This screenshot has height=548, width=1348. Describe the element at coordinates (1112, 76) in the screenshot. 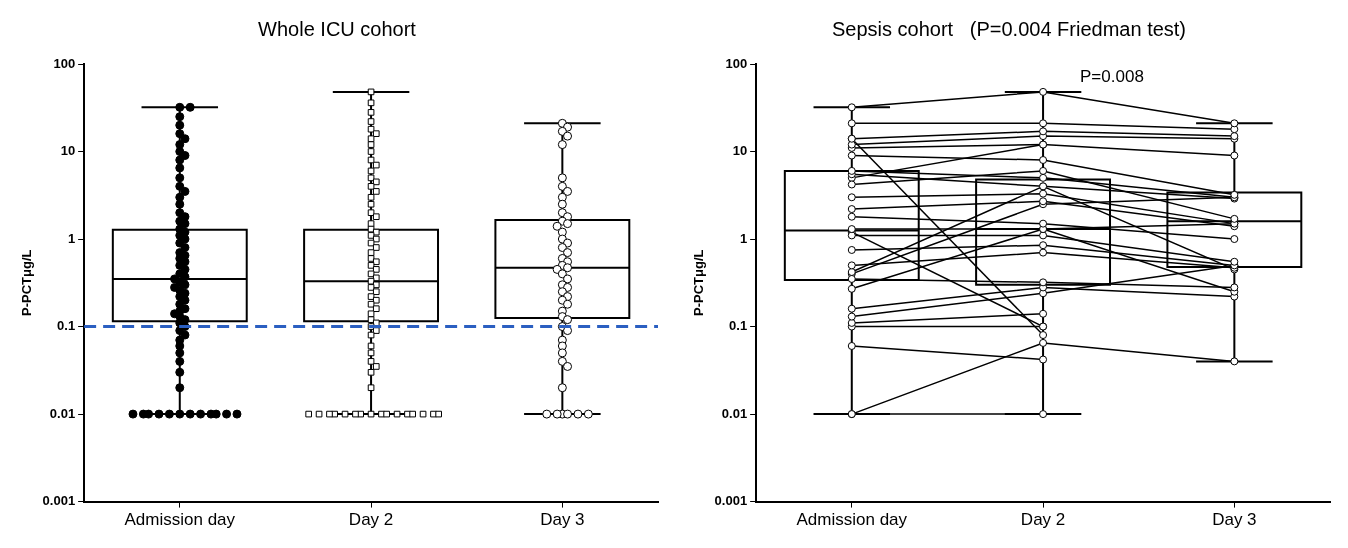

I see `annotation: P=0.008` at that location.